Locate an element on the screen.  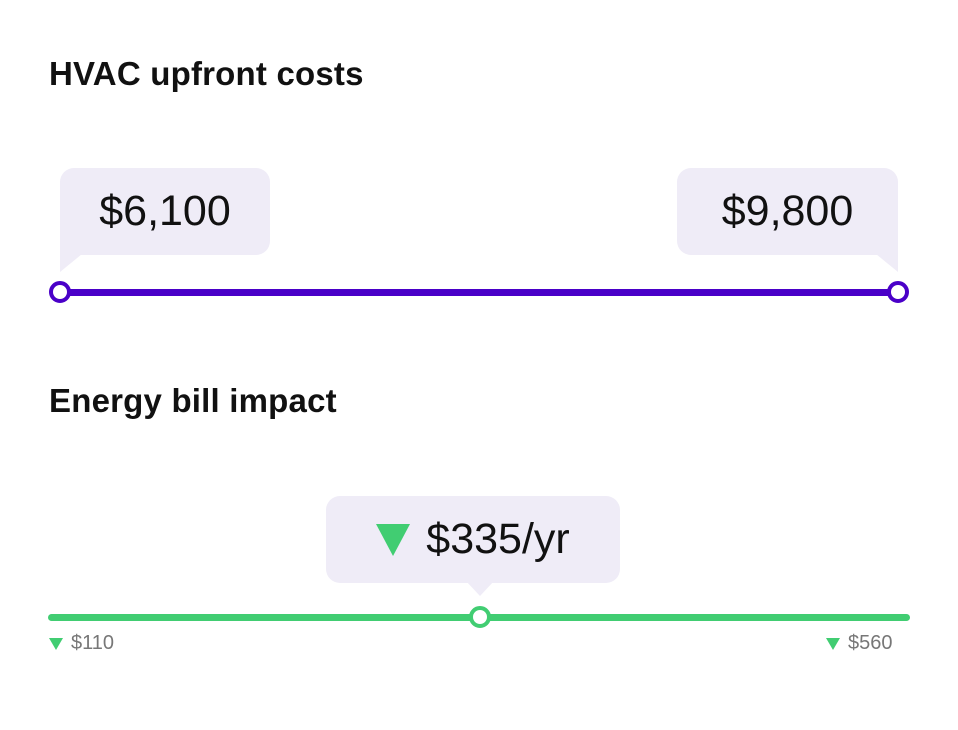
max-label: $560 is located at coordinates (859, 643).